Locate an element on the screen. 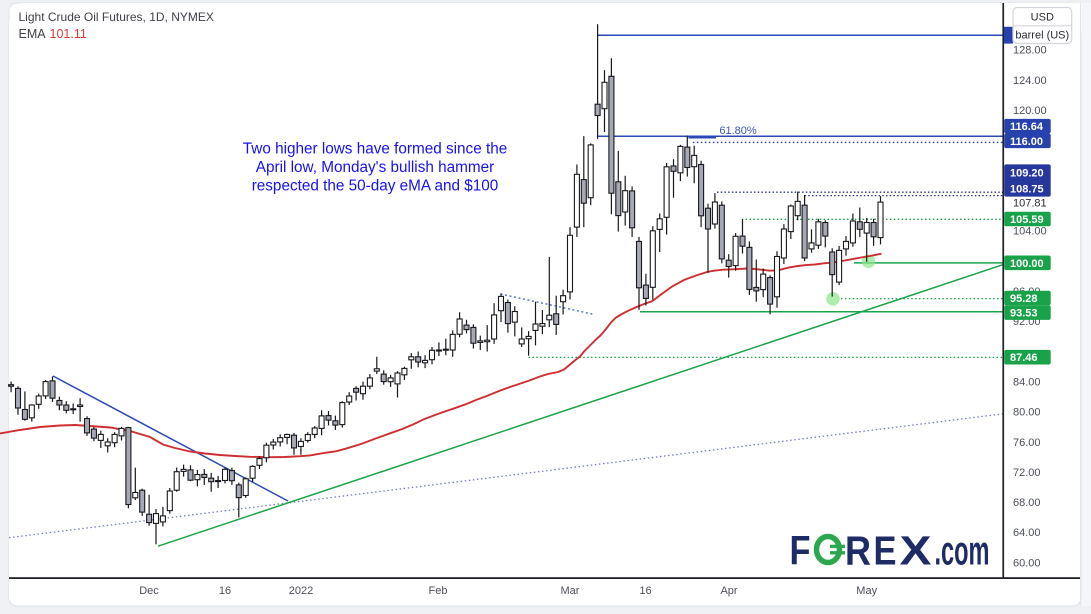 The image size is (1091, 614). svg-text: barrel (US) is located at coordinates (1042, 35).